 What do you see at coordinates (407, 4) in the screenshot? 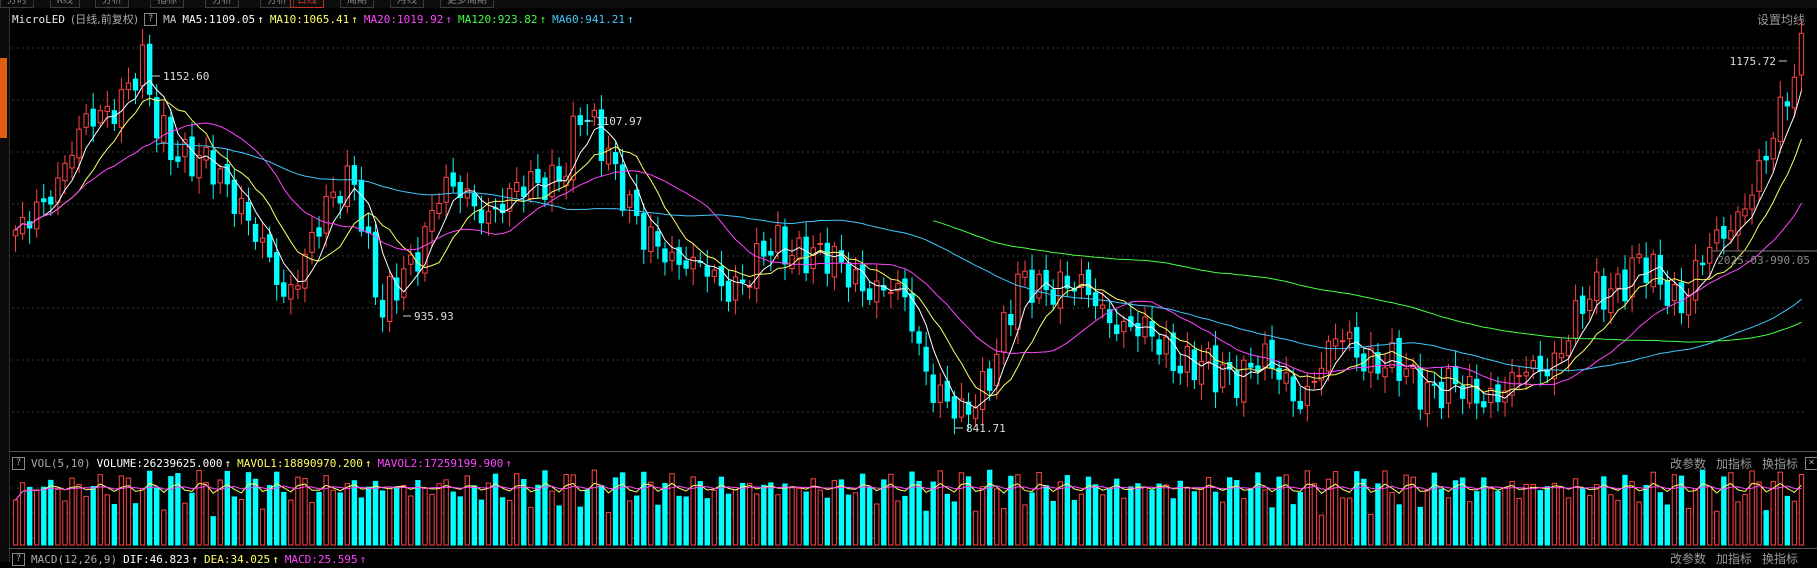
I see `top-tab: 月线` at bounding box center [407, 4].